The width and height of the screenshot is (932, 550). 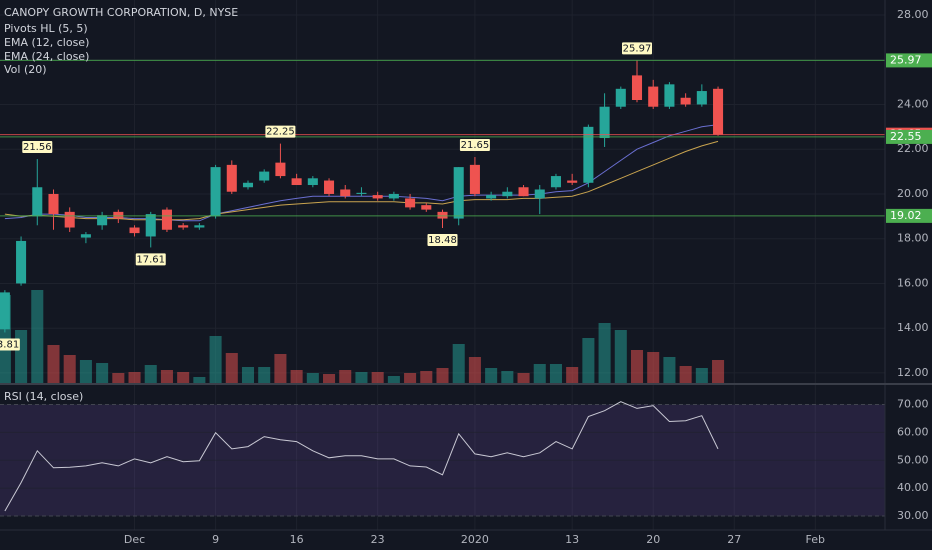 I want to click on x-tick-label: 9, so click(x=215, y=539).